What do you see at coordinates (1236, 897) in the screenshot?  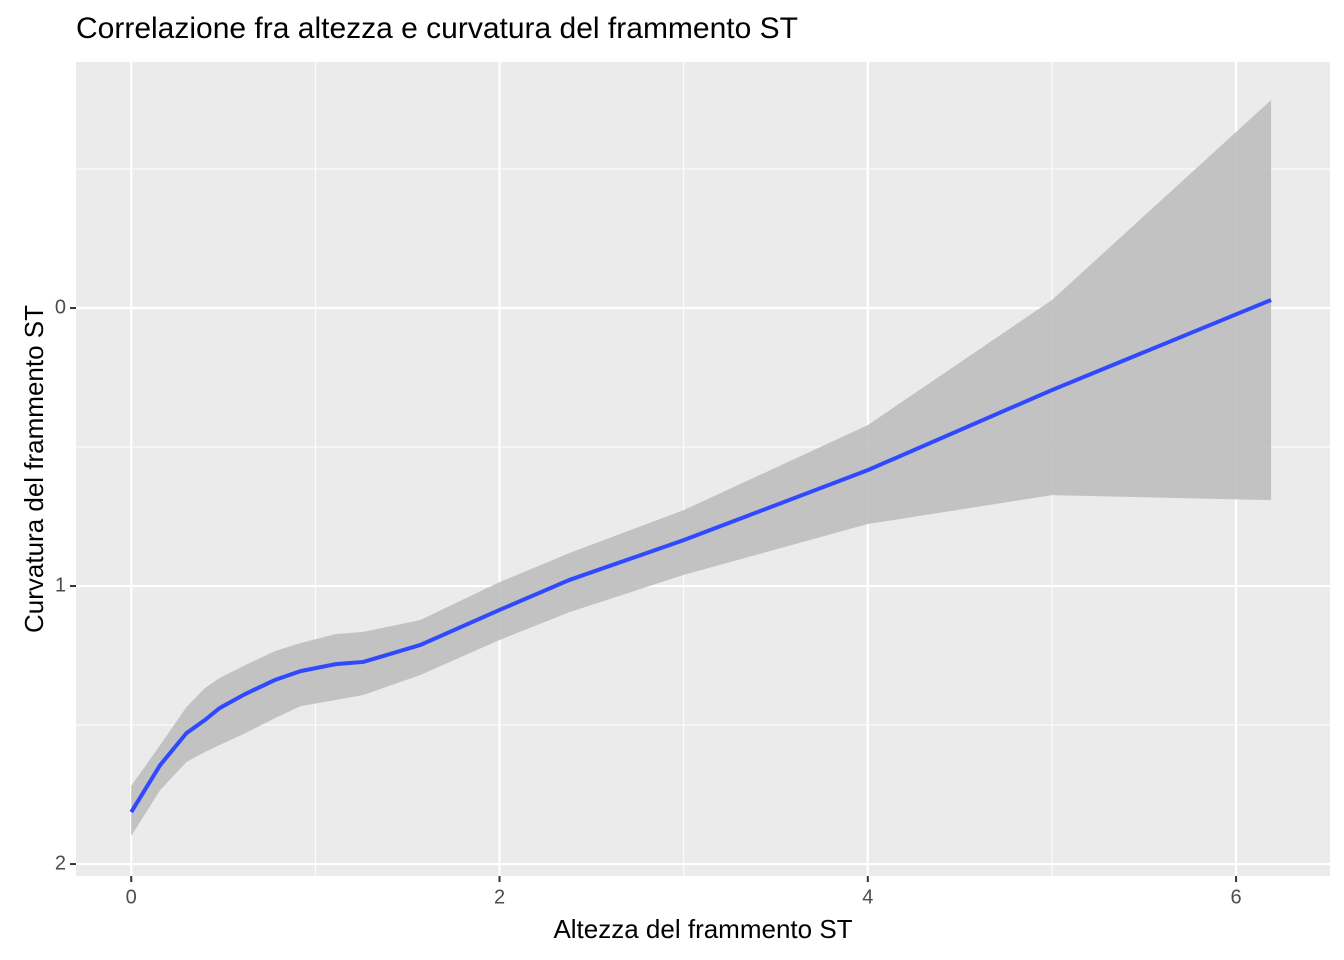 I see `x-tick-label: 6` at bounding box center [1236, 897].